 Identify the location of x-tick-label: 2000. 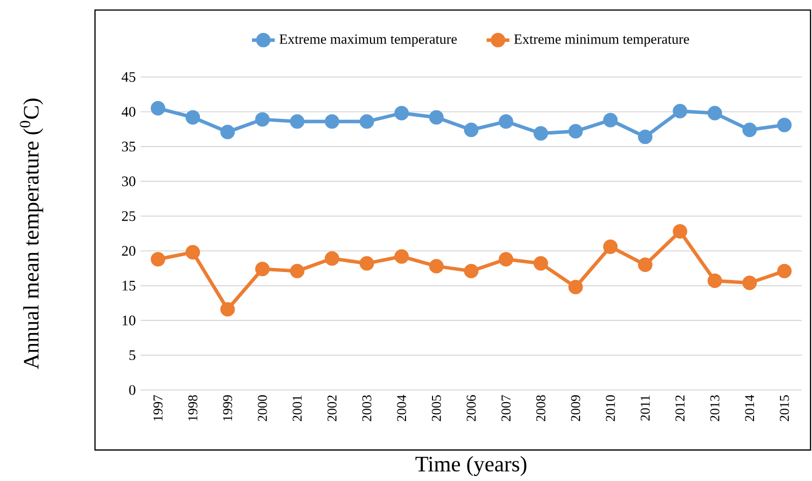
(262, 408).